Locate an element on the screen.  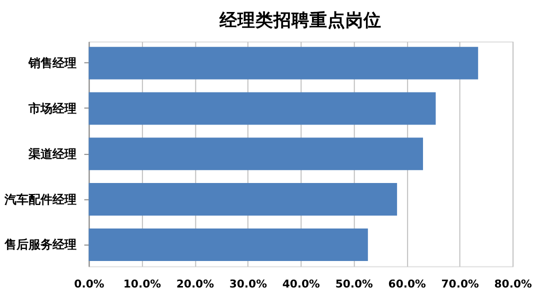
x-tick-label: 60.0% is located at coordinates (407, 283).